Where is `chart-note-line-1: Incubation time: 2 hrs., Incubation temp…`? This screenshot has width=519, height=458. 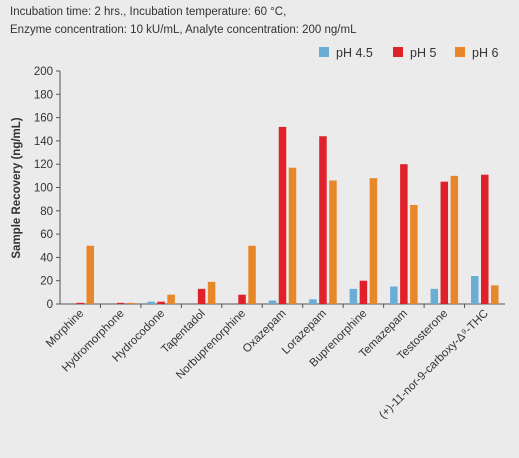
chart-note-line-1: Incubation time: 2 hrs., Incubation temp… is located at coordinates (148, 12).